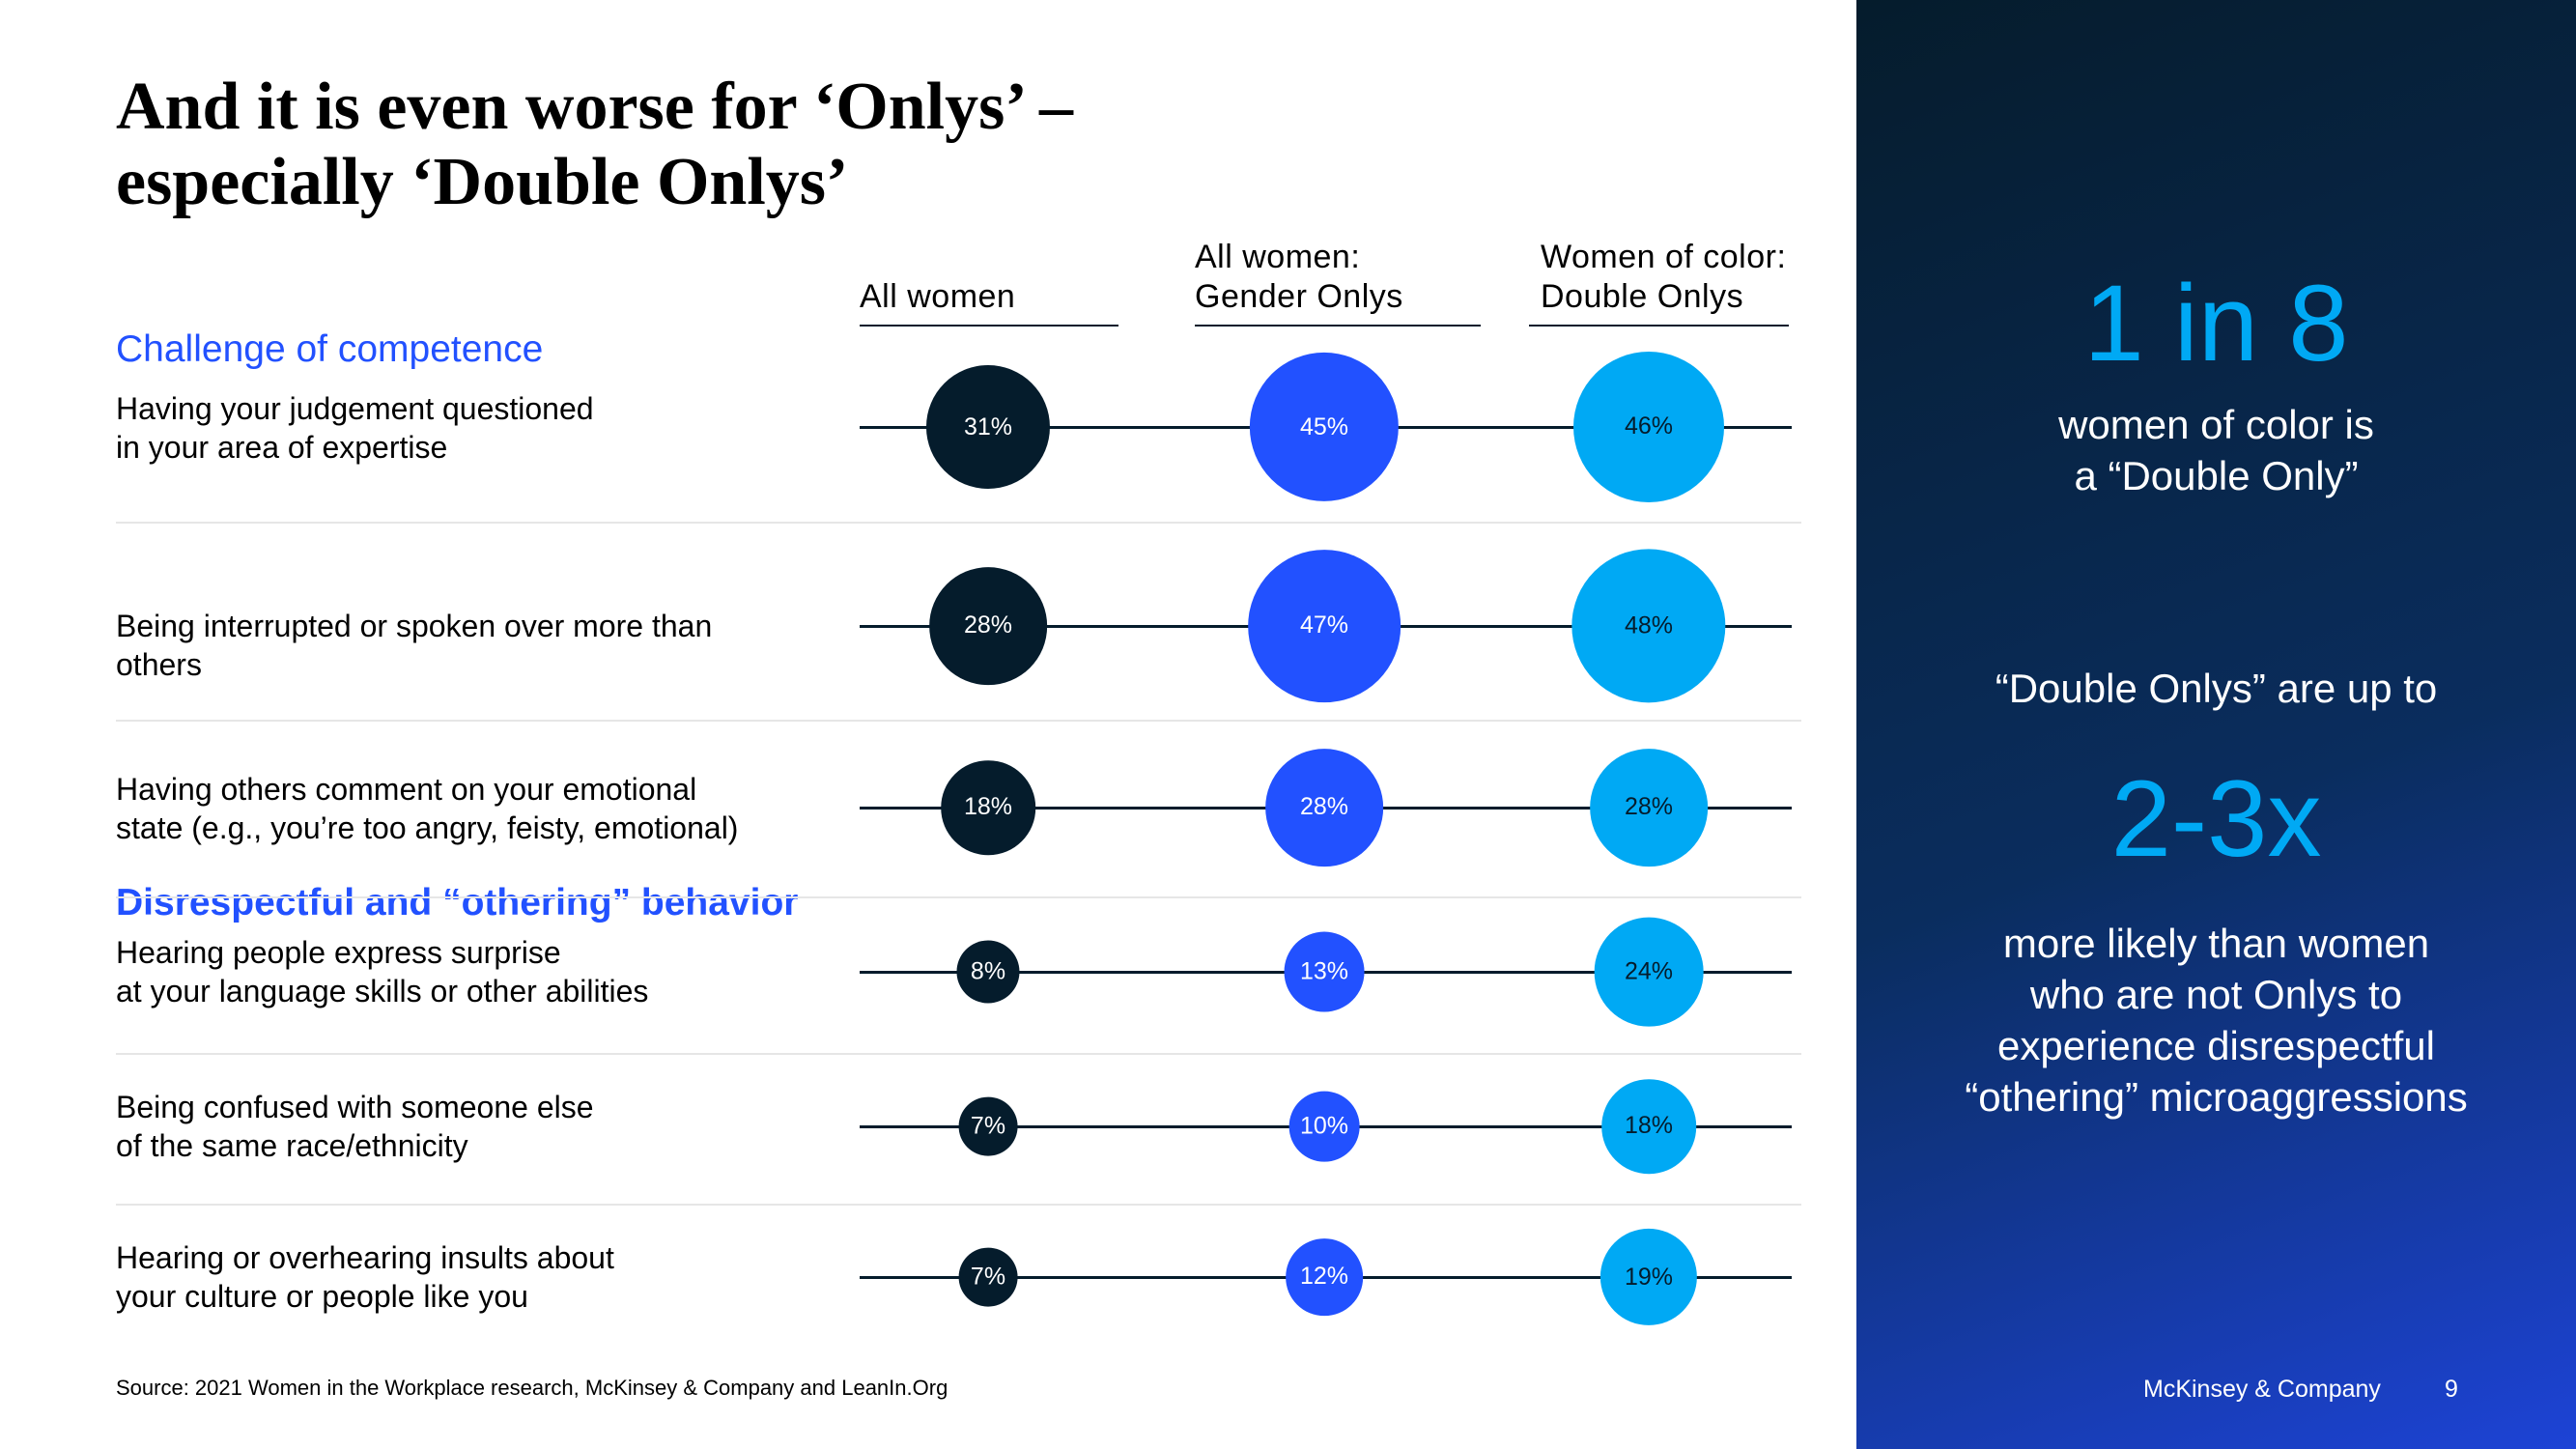 The image size is (2576, 1449). I want to click on column-header-line: All women:, so click(1278, 257).